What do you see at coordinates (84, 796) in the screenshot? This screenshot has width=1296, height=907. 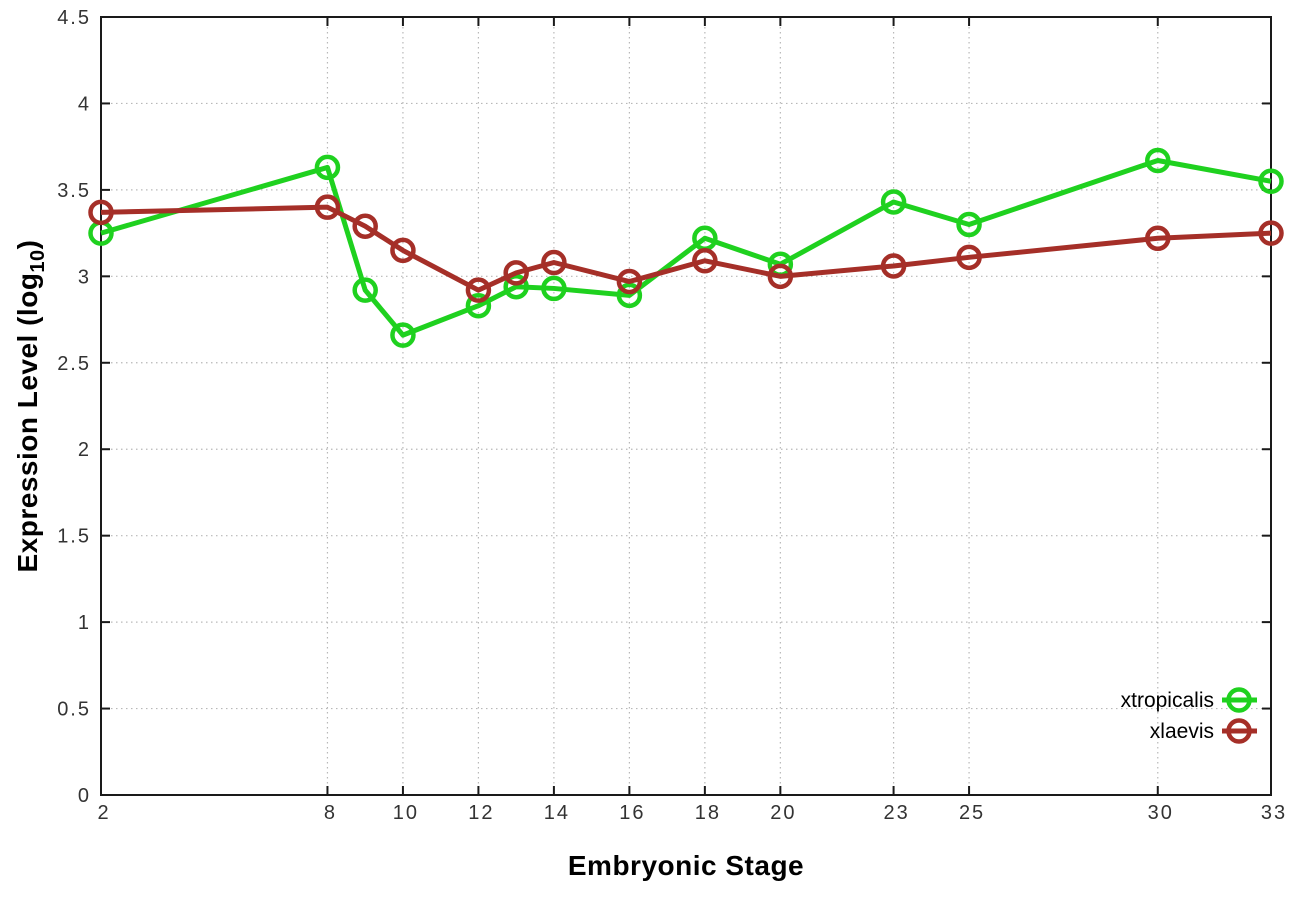 I see `y-tick-label-0: 0` at bounding box center [84, 796].